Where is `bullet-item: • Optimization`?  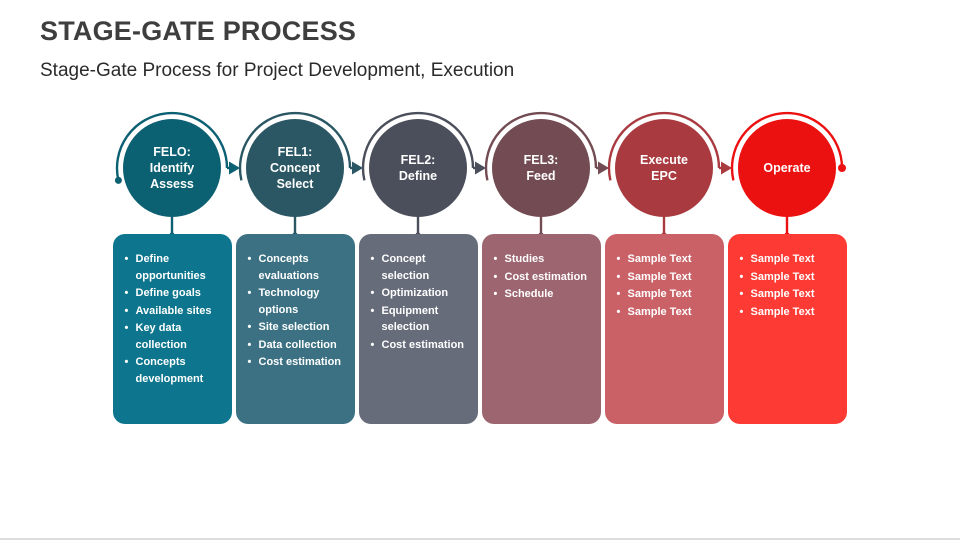
bullet-item: • Optimization is located at coordinates (420, 293).